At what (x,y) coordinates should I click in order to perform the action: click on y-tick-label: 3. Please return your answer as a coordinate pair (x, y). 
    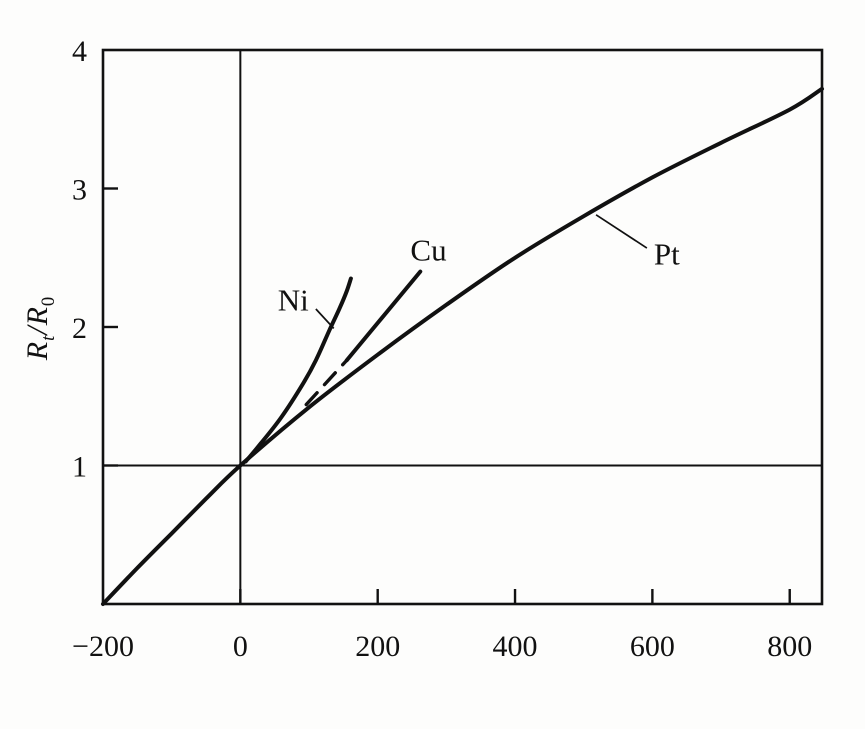
    Looking at the image, I should click on (79, 190).